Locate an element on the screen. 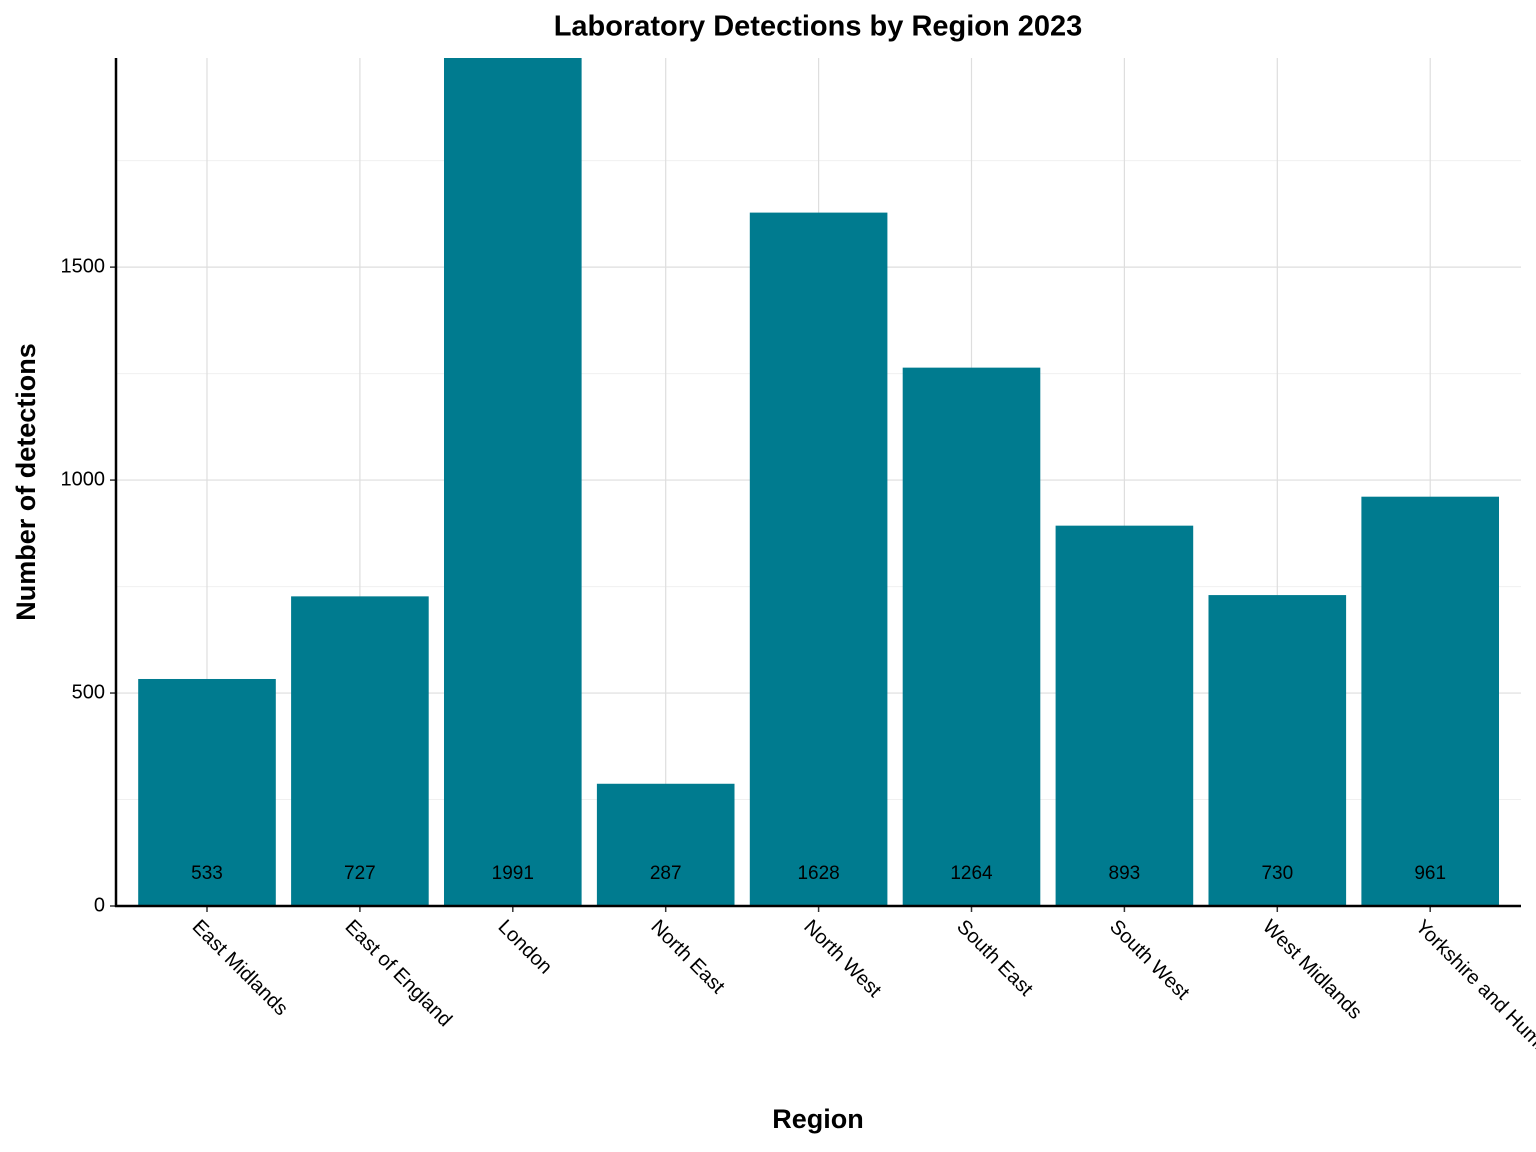 This screenshot has width=1536, height=1152. value-label: 961 is located at coordinates (1430, 873).